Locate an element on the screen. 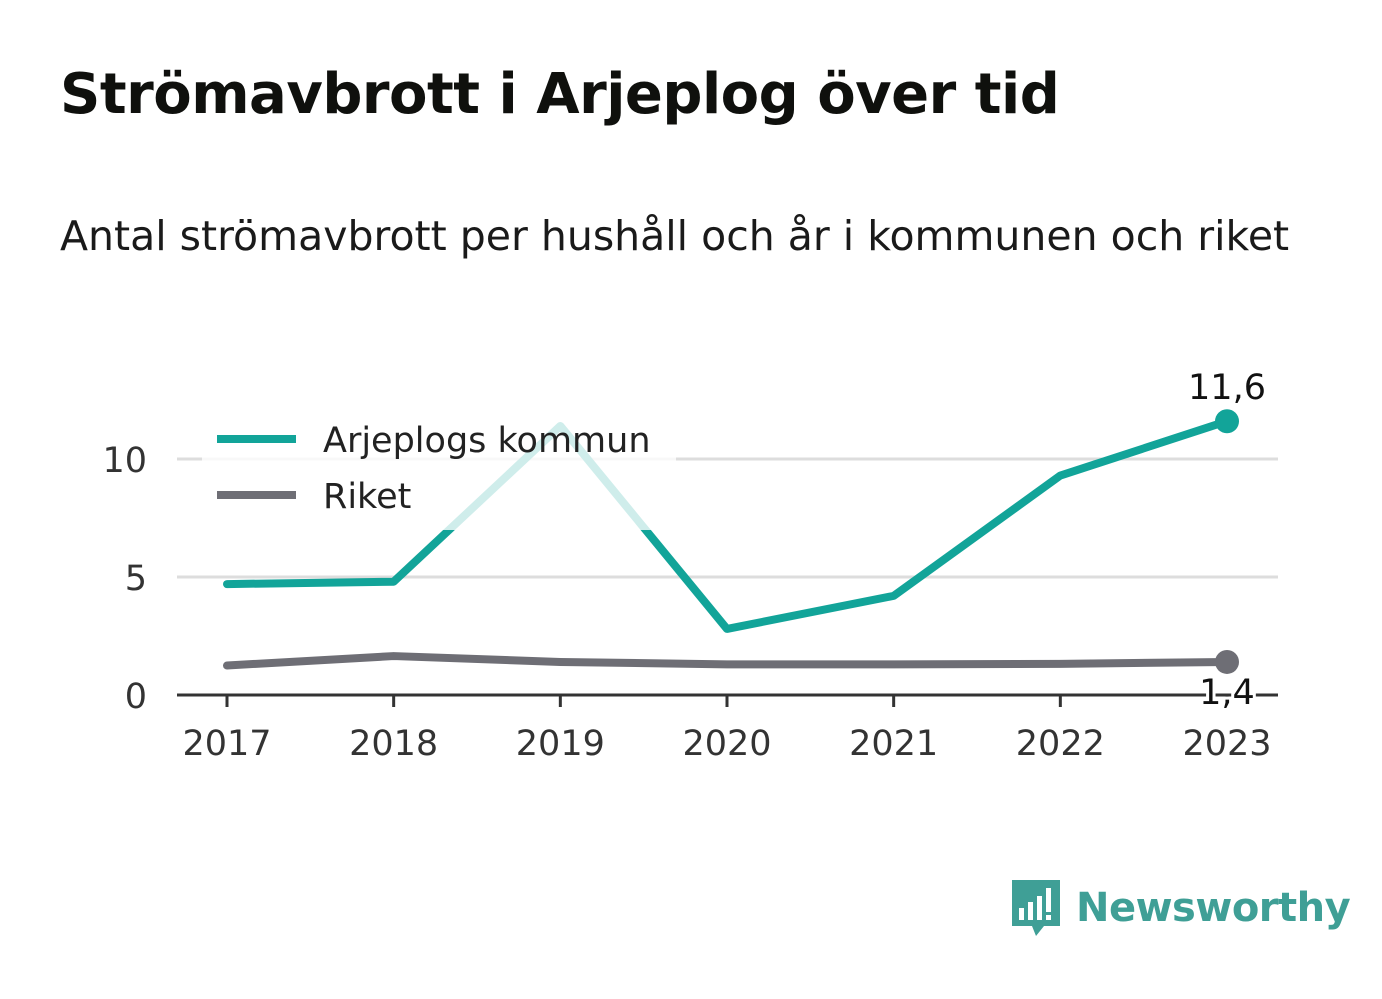  legend: Arjeplogs kommun Riket is located at coordinates (439, 467).